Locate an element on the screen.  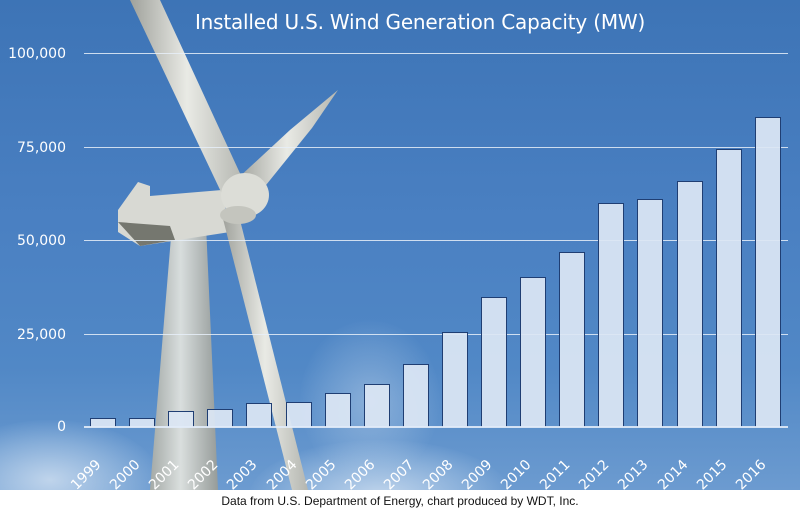
y-tick-100000: 100,000 is located at coordinates (37, 54).